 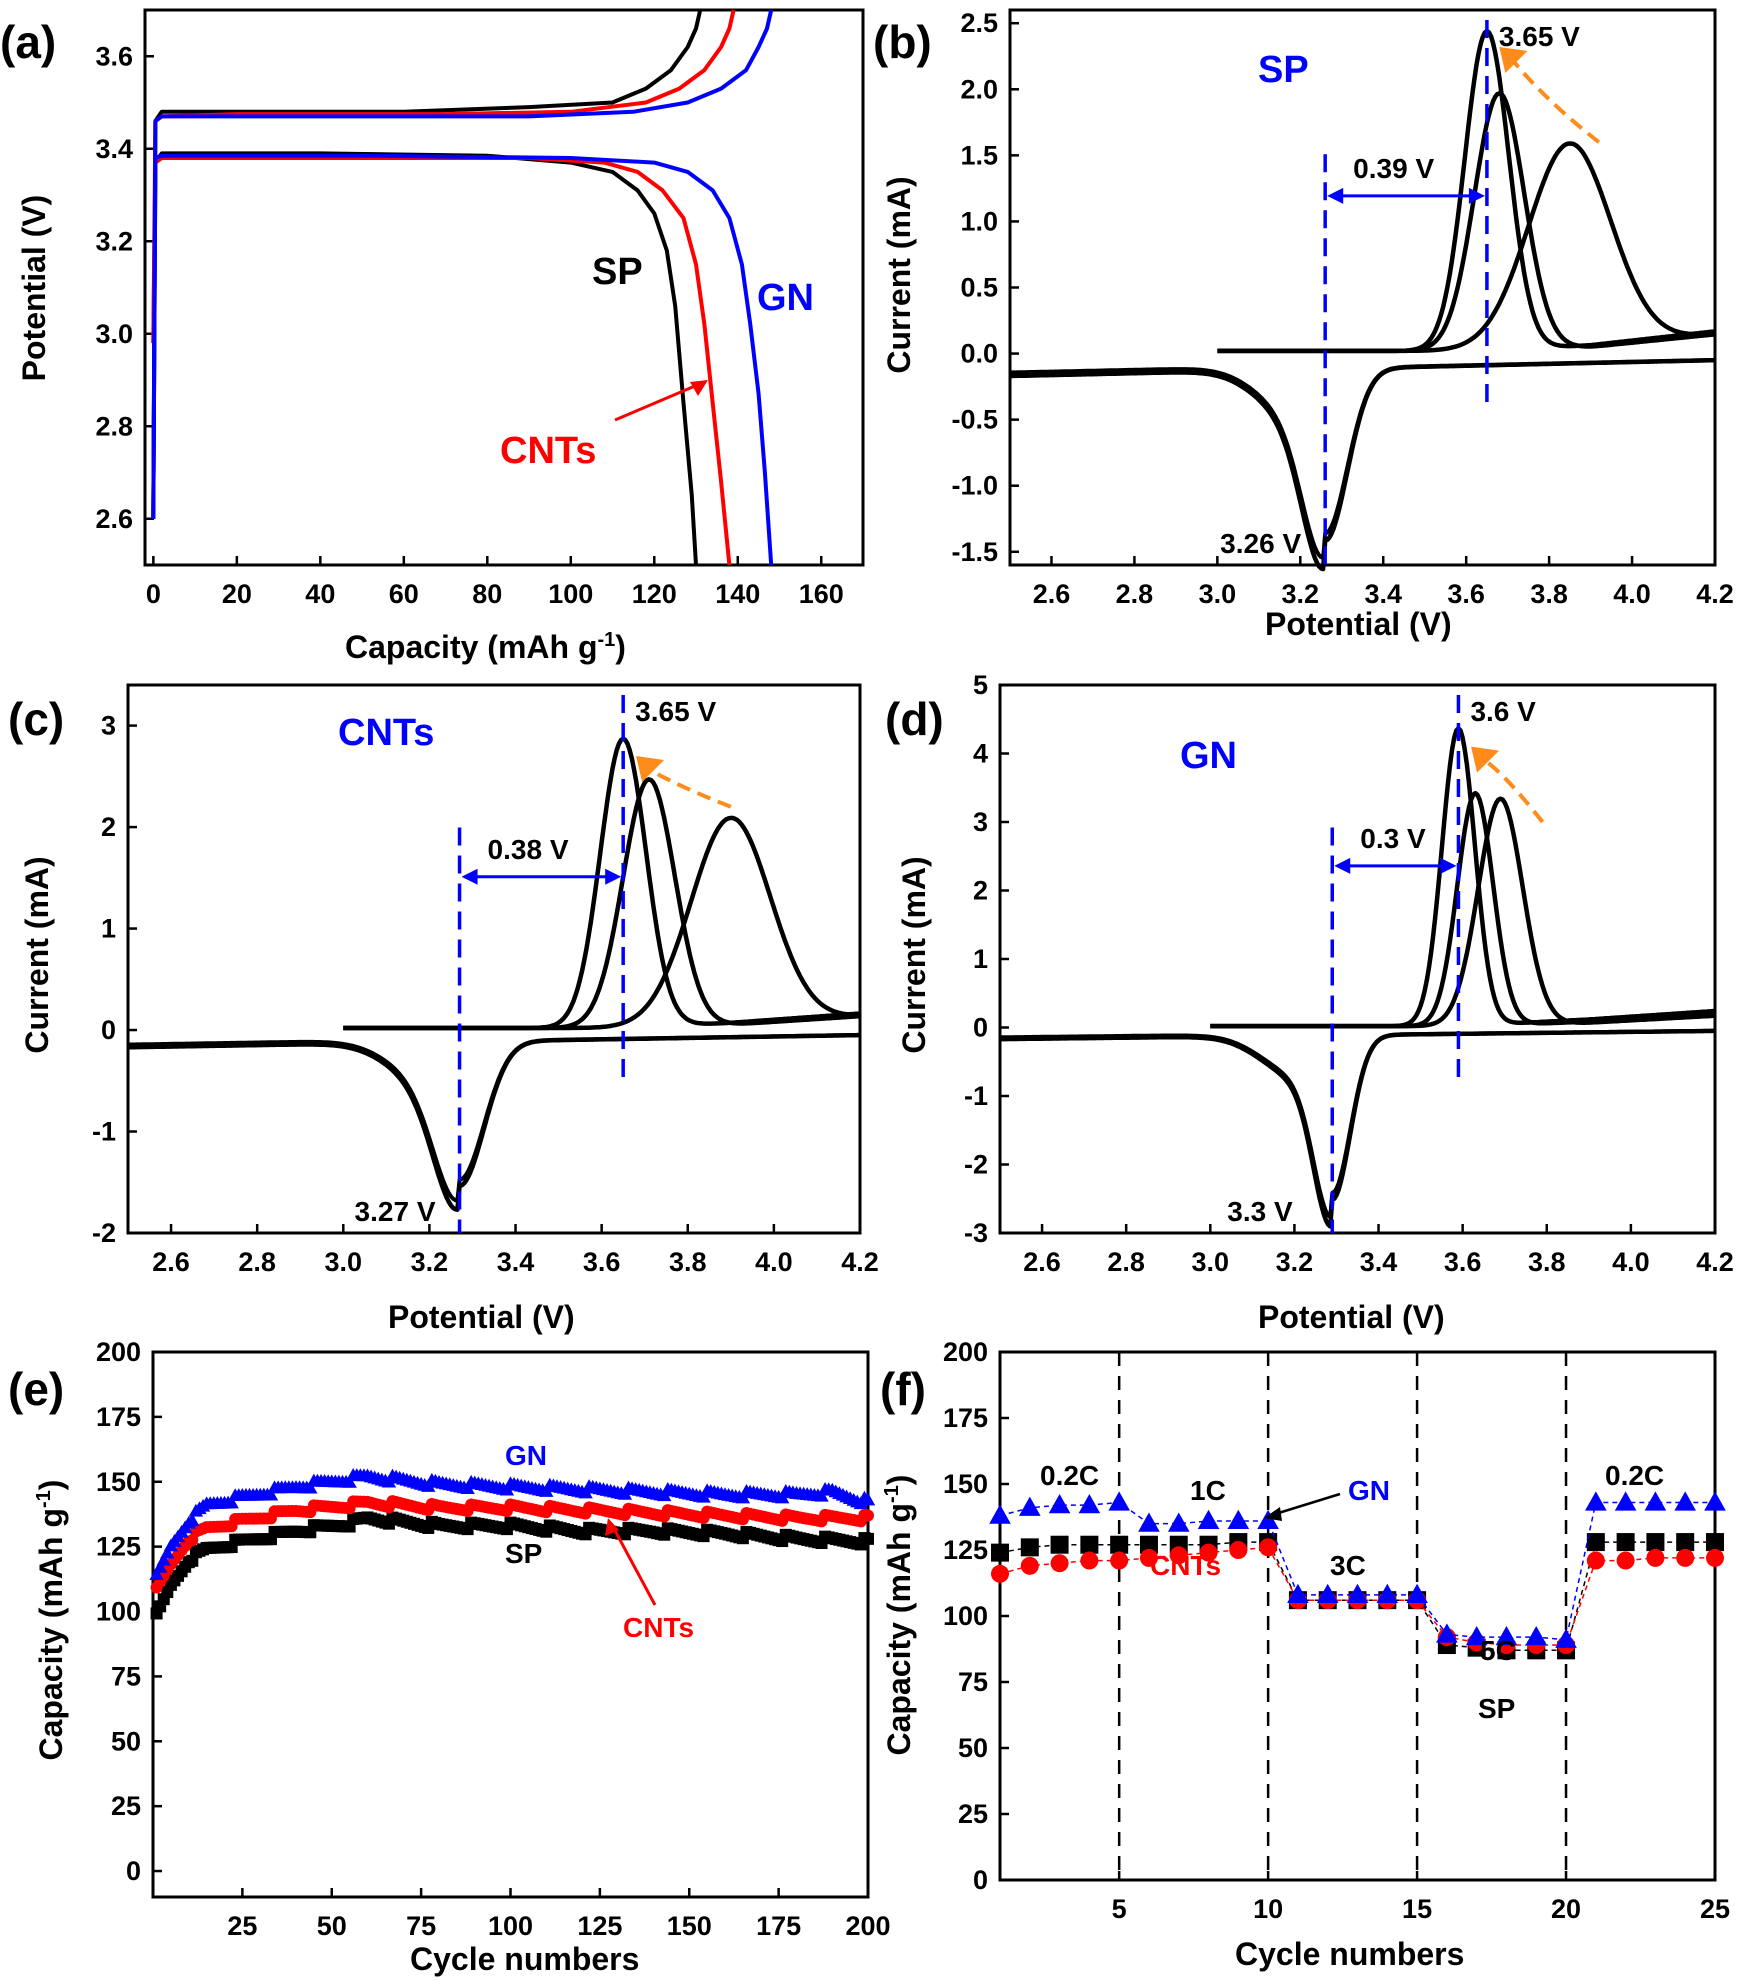 What do you see at coordinates (914, 719) in the screenshot?
I see `panel-label-d: (d)` at bounding box center [914, 719].